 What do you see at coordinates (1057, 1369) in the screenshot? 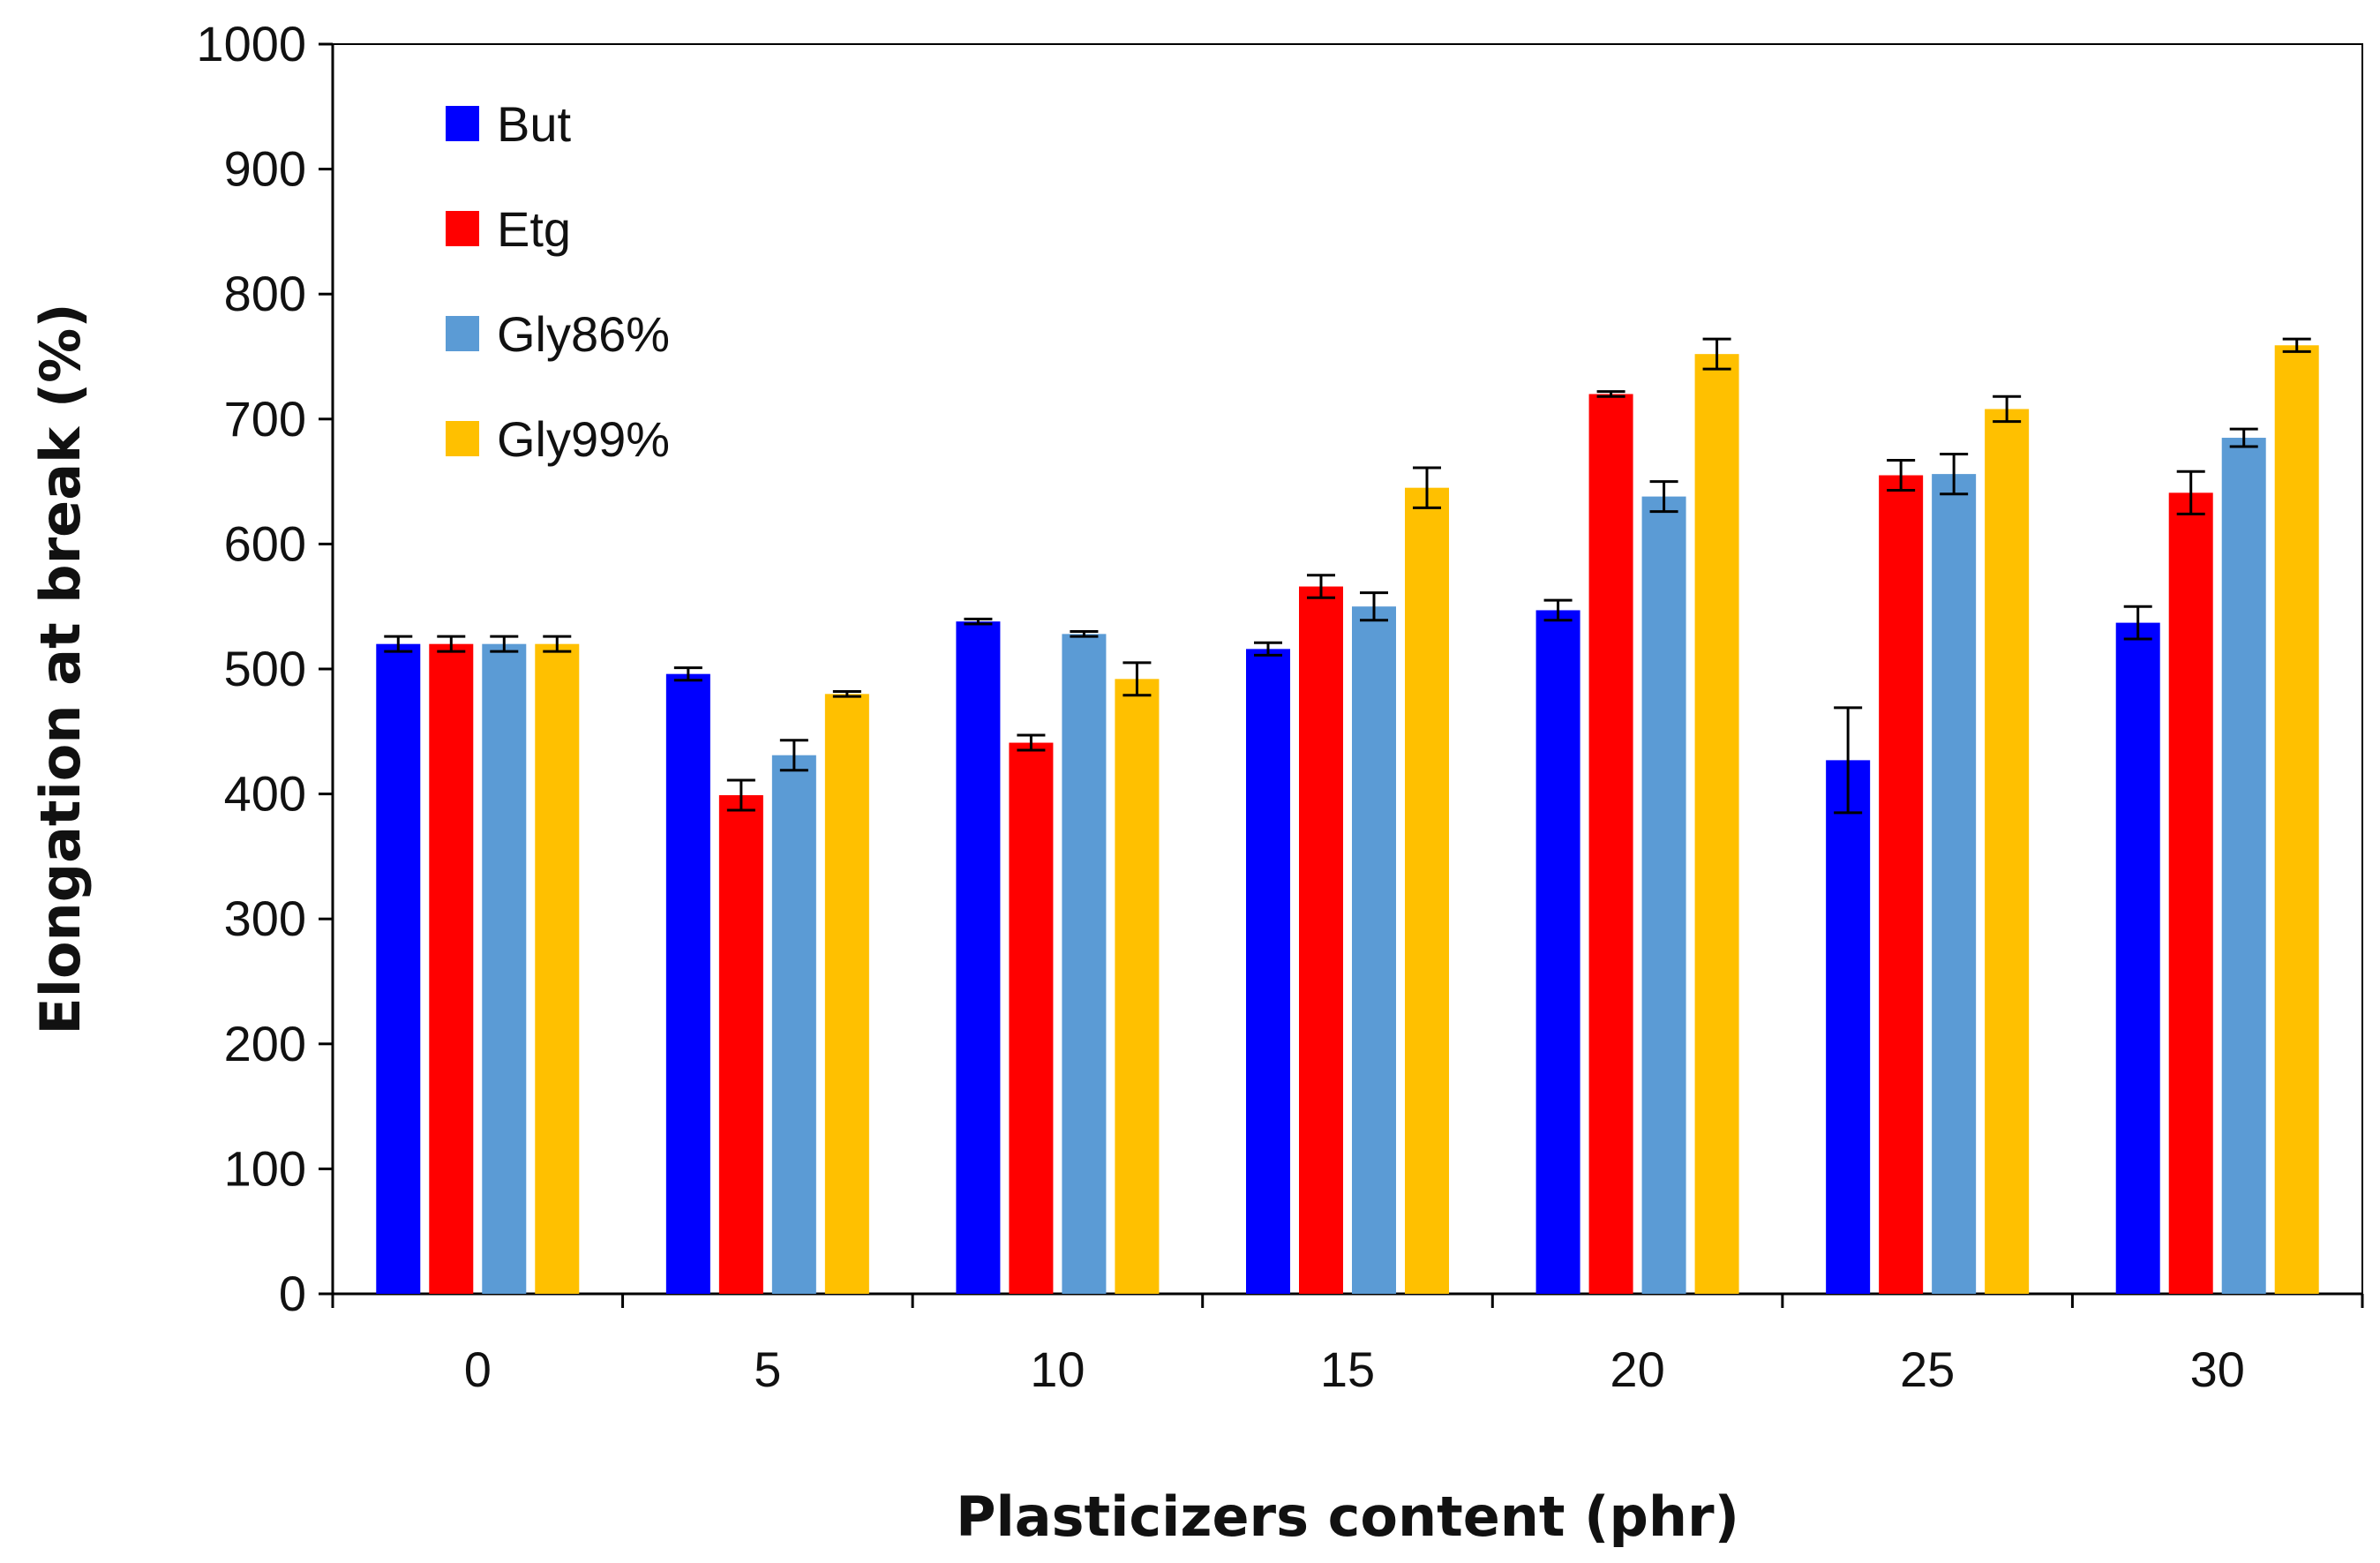
I see `x-tick-label: 10` at bounding box center [1057, 1369].